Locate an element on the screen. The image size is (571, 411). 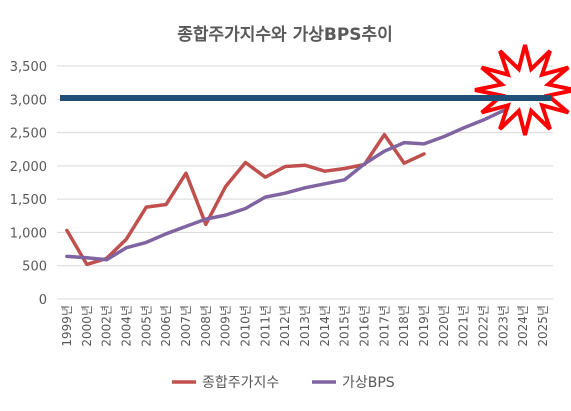
legend-label-1: 가상BPS is located at coordinates (368, 383).